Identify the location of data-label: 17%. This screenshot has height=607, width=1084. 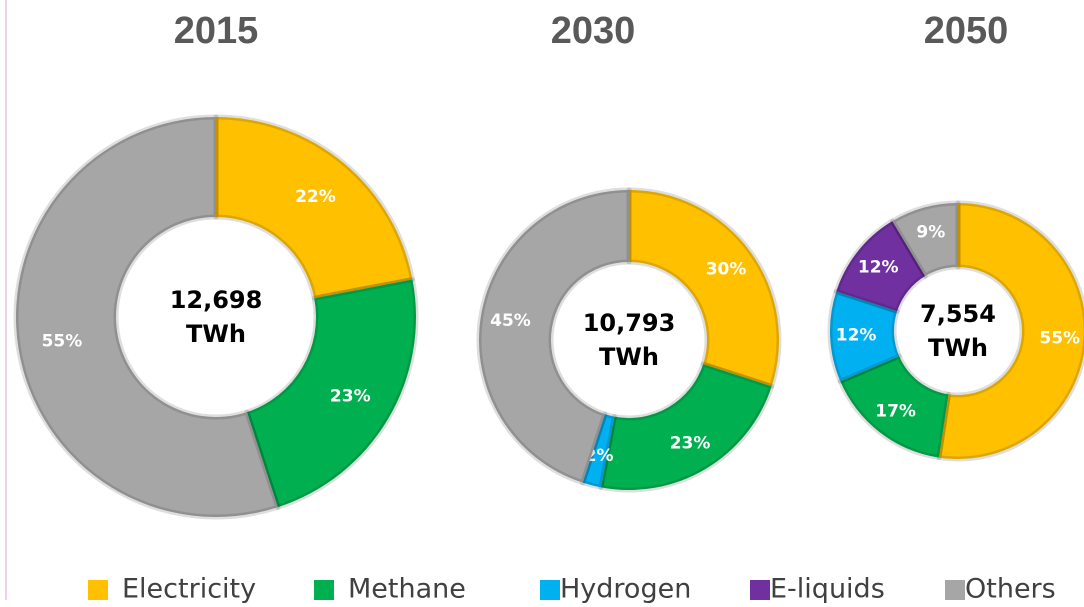
(895, 412).